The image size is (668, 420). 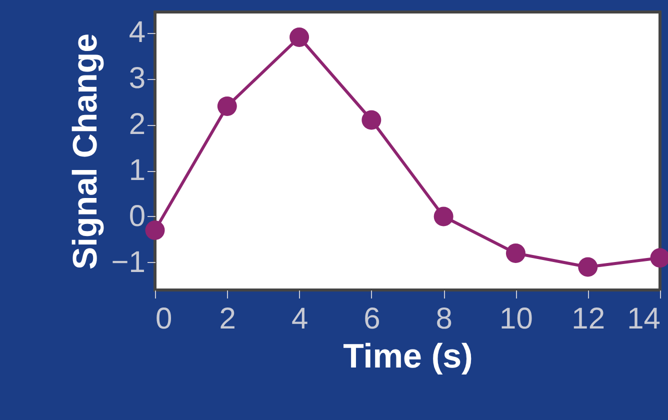 What do you see at coordinates (85, 151) in the screenshot?
I see `y-axis-title: Signal Change` at bounding box center [85, 151].